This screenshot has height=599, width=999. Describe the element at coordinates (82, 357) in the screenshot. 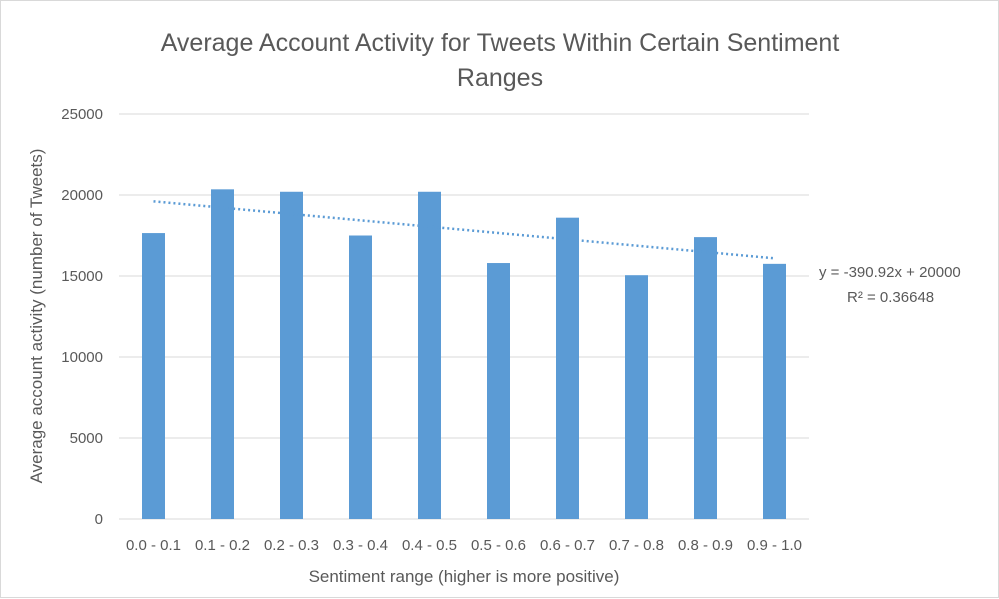

I see `y-tick-label: 10000` at that location.